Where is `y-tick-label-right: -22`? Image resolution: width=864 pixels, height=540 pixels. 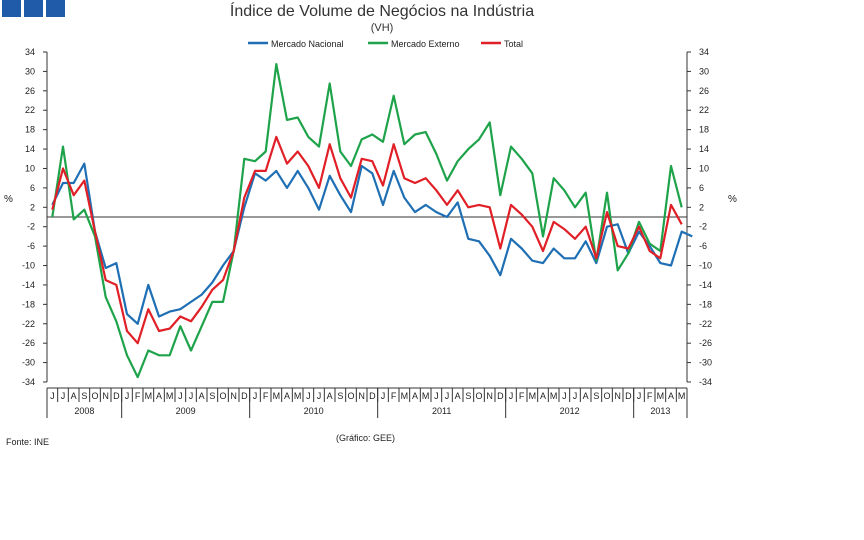
y-tick-label-right: -22 is located at coordinates (705, 324).